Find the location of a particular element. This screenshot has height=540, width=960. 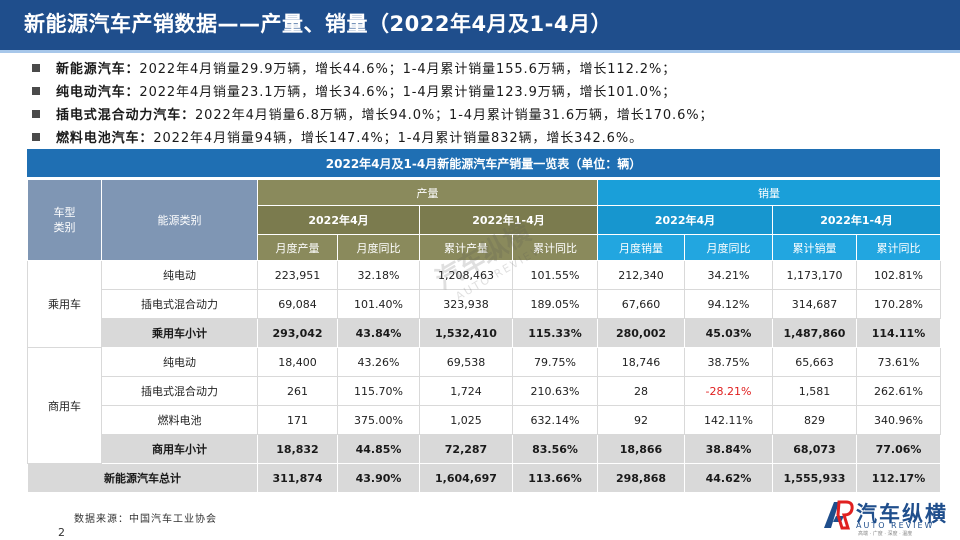

table-cell: 1,173,170 is located at coordinates (814, 275).